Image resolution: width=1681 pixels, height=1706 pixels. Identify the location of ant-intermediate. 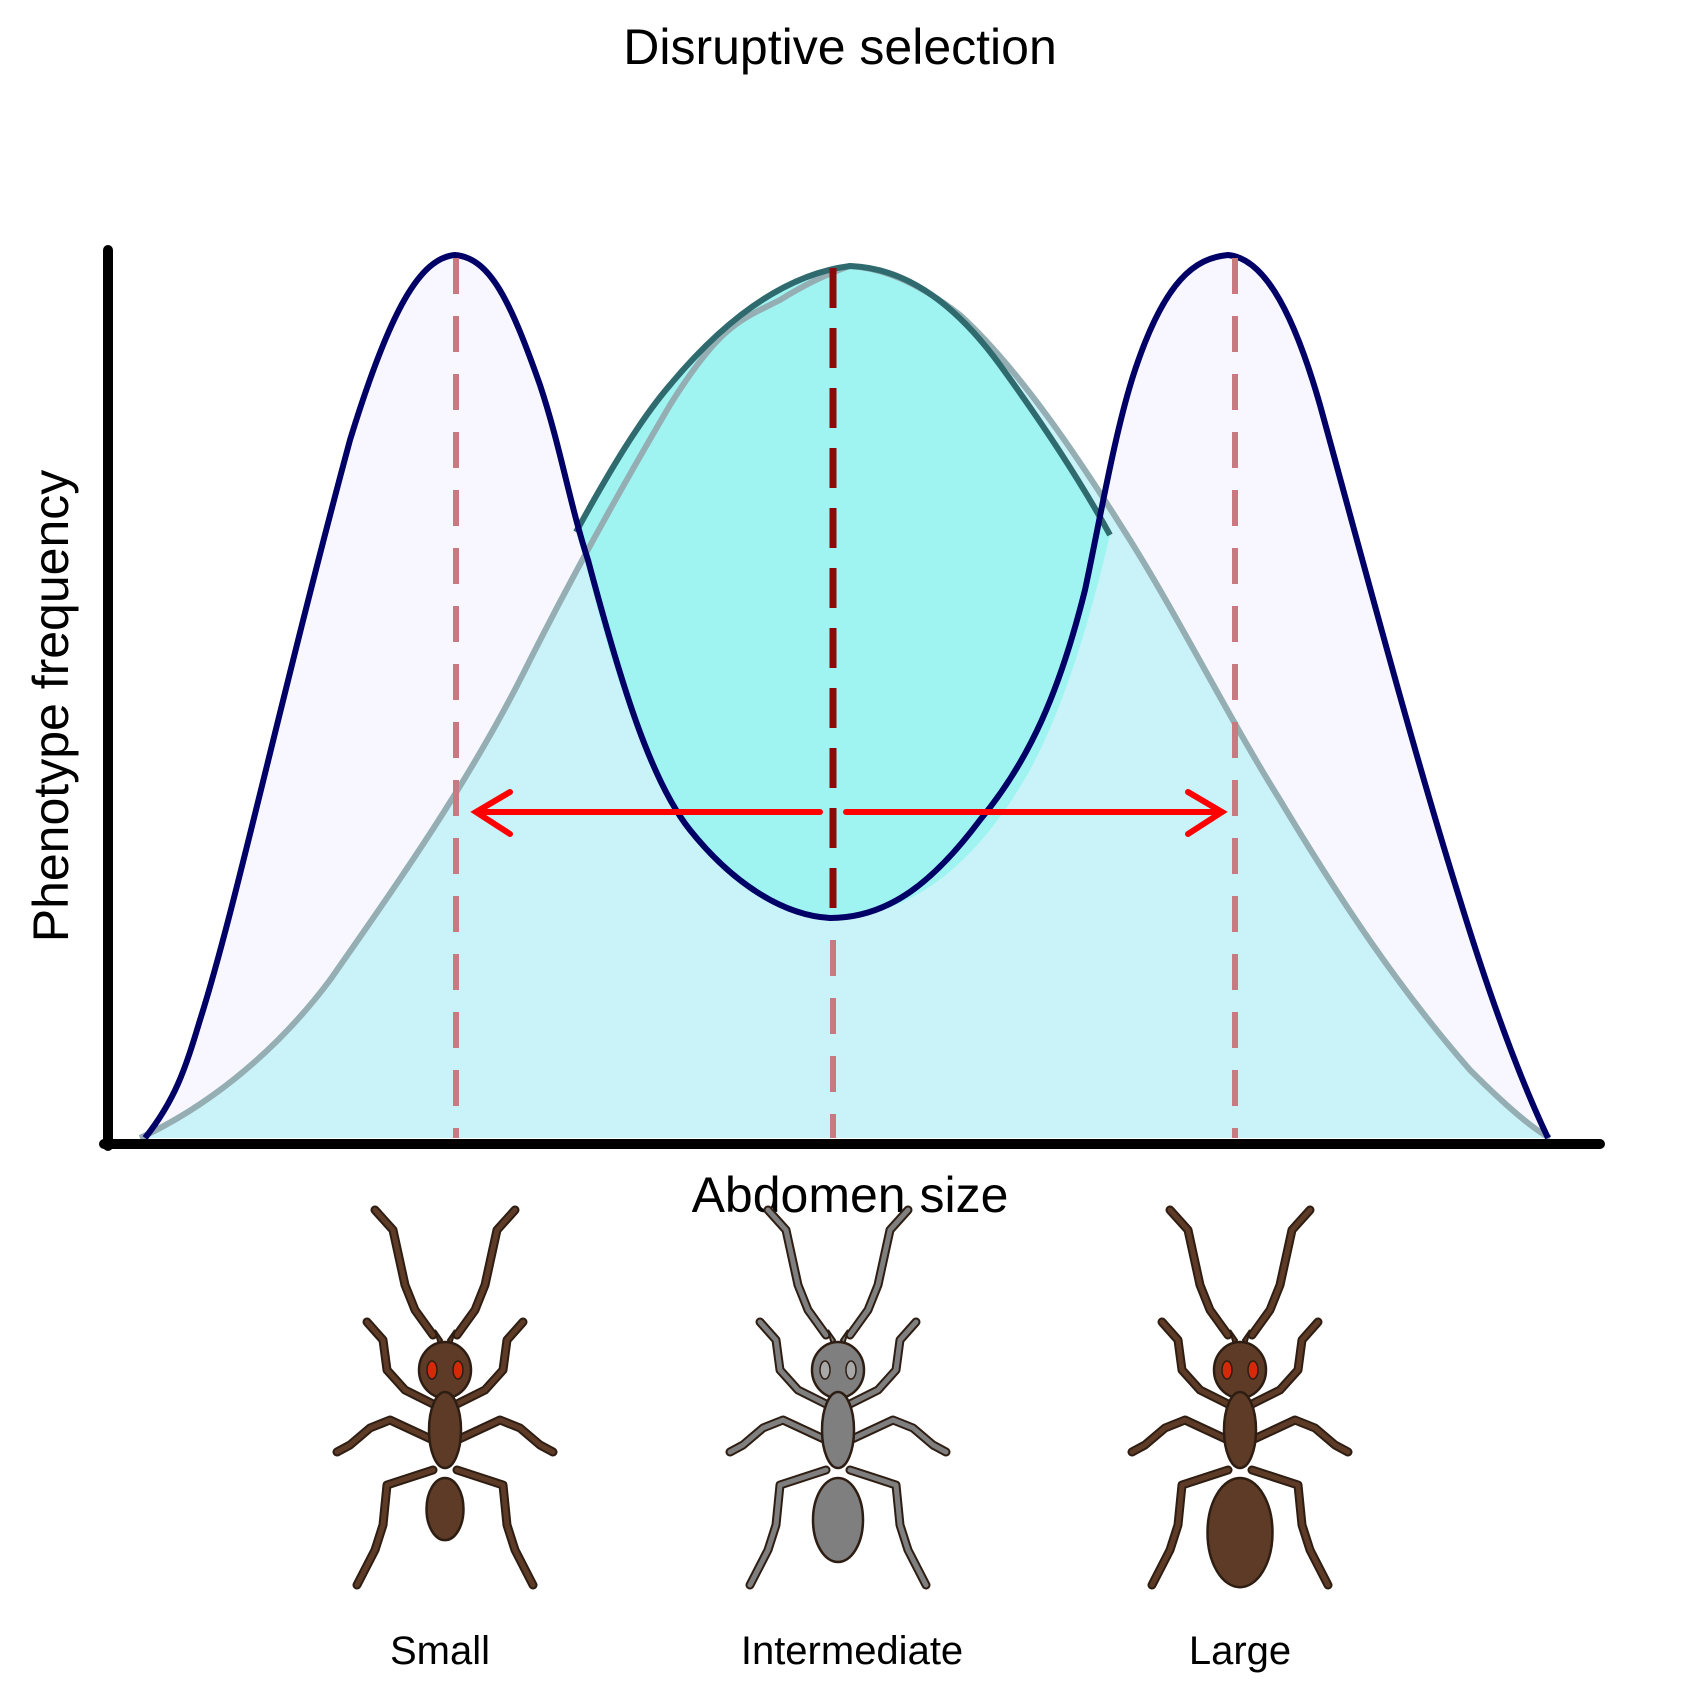
(838, 1397).